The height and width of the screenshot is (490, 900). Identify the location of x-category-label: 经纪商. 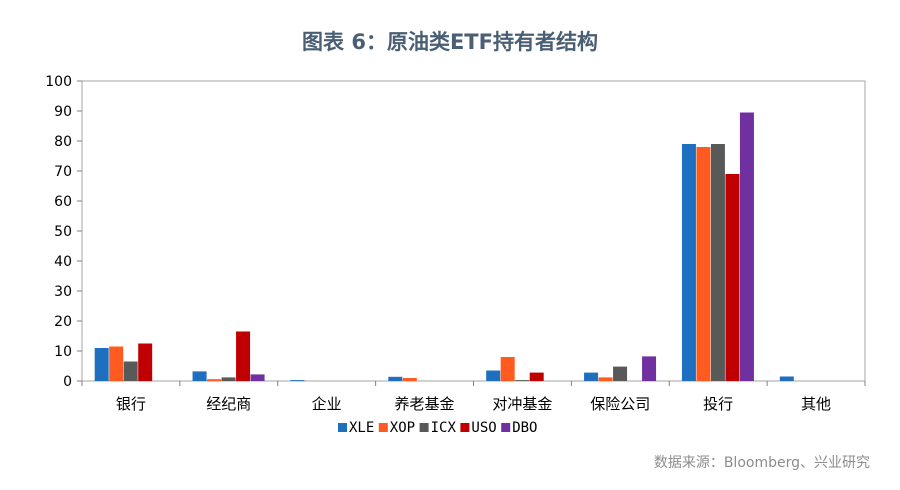
(228, 404).